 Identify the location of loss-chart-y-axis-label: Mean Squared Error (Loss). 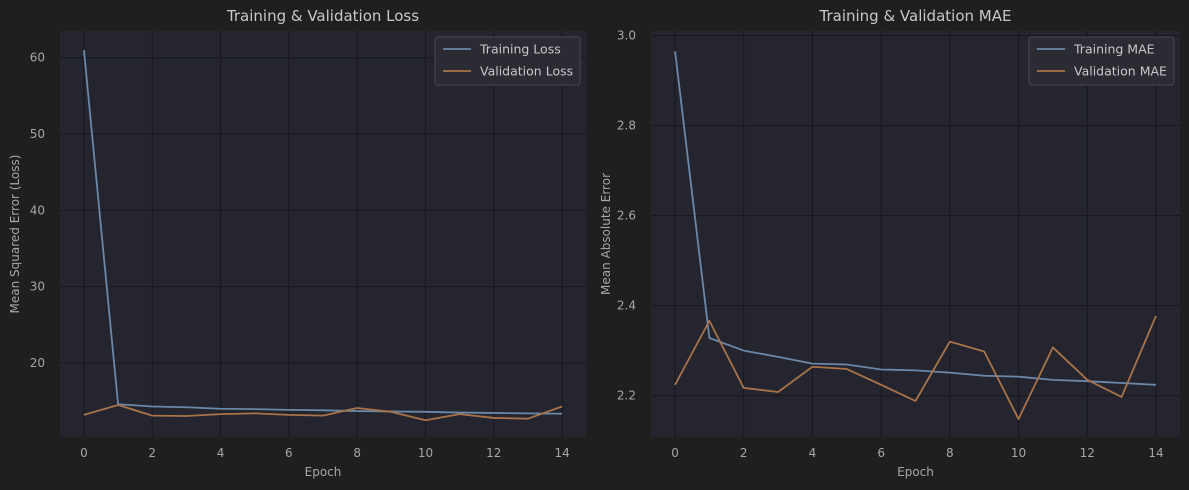
(15, 234).